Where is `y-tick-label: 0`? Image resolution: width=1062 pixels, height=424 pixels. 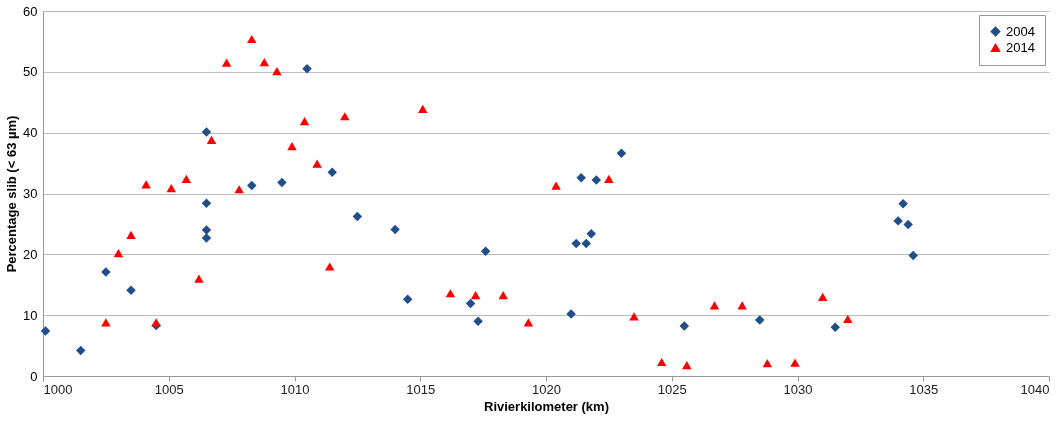 y-tick-label: 0 is located at coordinates (34, 376).